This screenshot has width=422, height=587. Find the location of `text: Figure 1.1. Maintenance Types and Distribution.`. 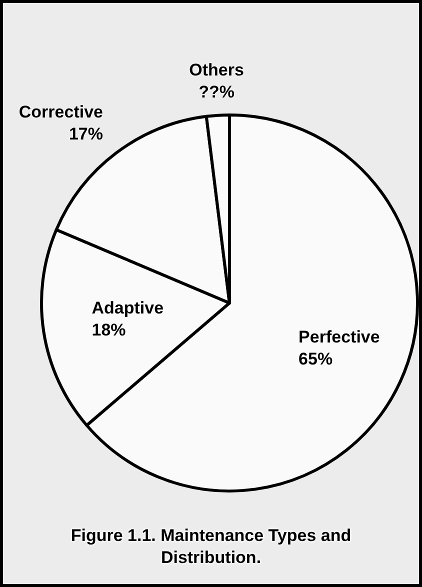

text: Figure 1.1. Maintenance Types and Distribution. is located at coordinates (211, 547).